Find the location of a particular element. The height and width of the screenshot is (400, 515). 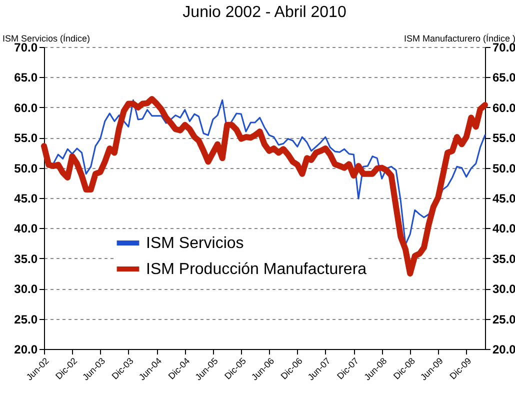

y-tick-label: 60.0 is located at coordinates (26, 107).